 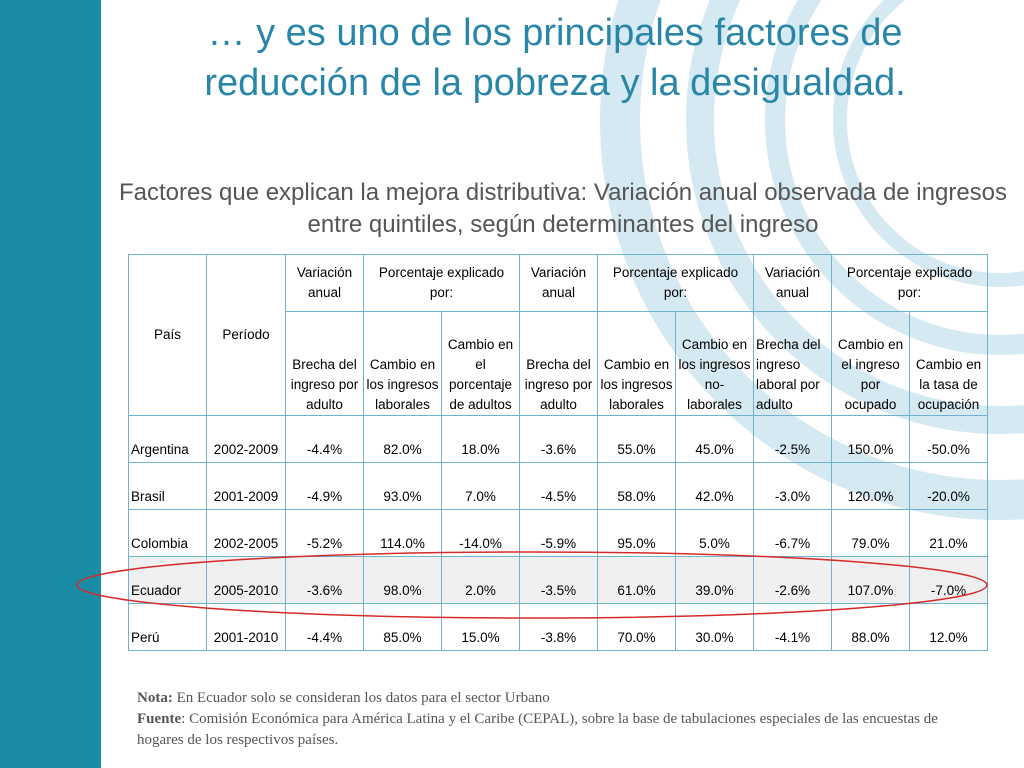 I want to click on cell-value: -5.2%, so click(x=324, y=533).